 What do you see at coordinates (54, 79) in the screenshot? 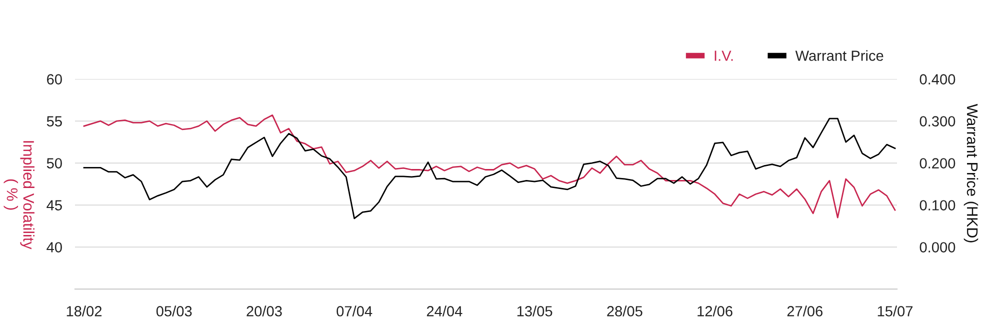
I see `y-tick-label: 60` at bounding box center [54, 79].